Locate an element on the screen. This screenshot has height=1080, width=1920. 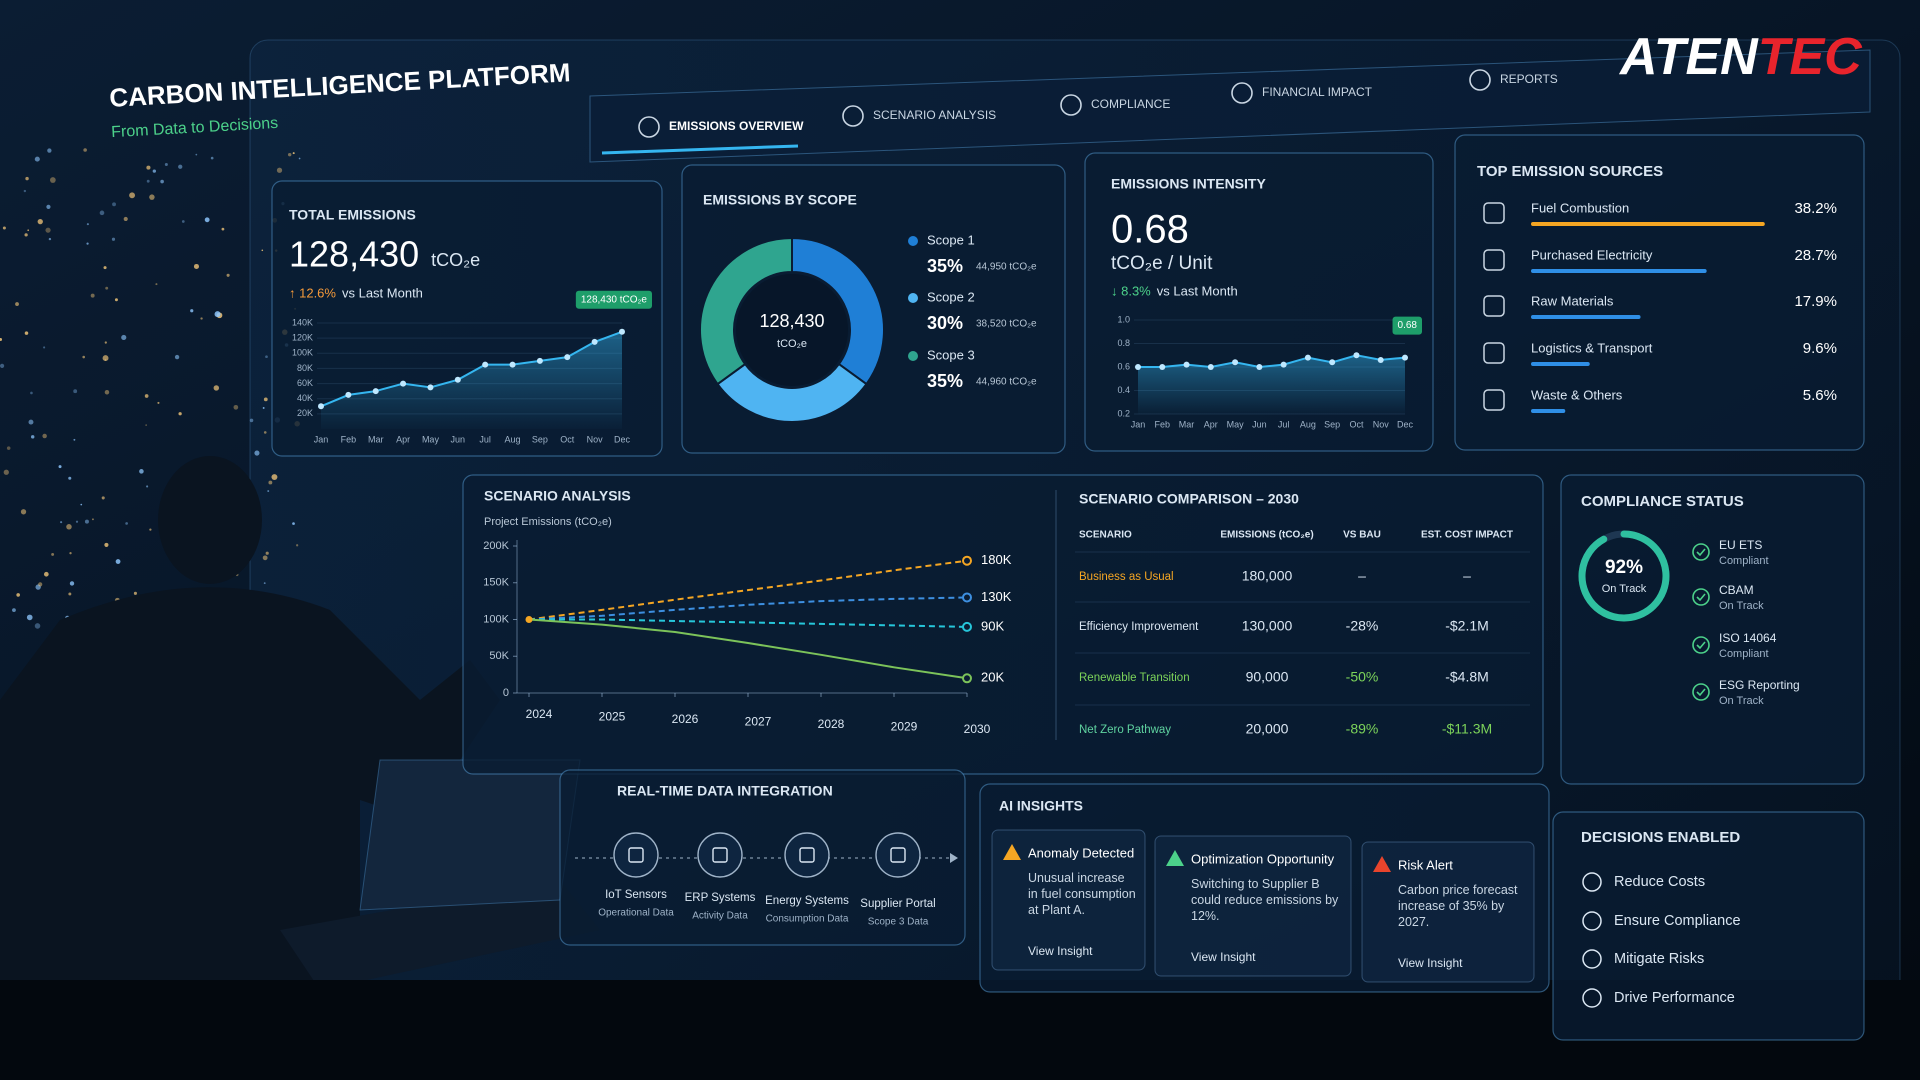
decision-icon is located at coordinates (1592, 959).